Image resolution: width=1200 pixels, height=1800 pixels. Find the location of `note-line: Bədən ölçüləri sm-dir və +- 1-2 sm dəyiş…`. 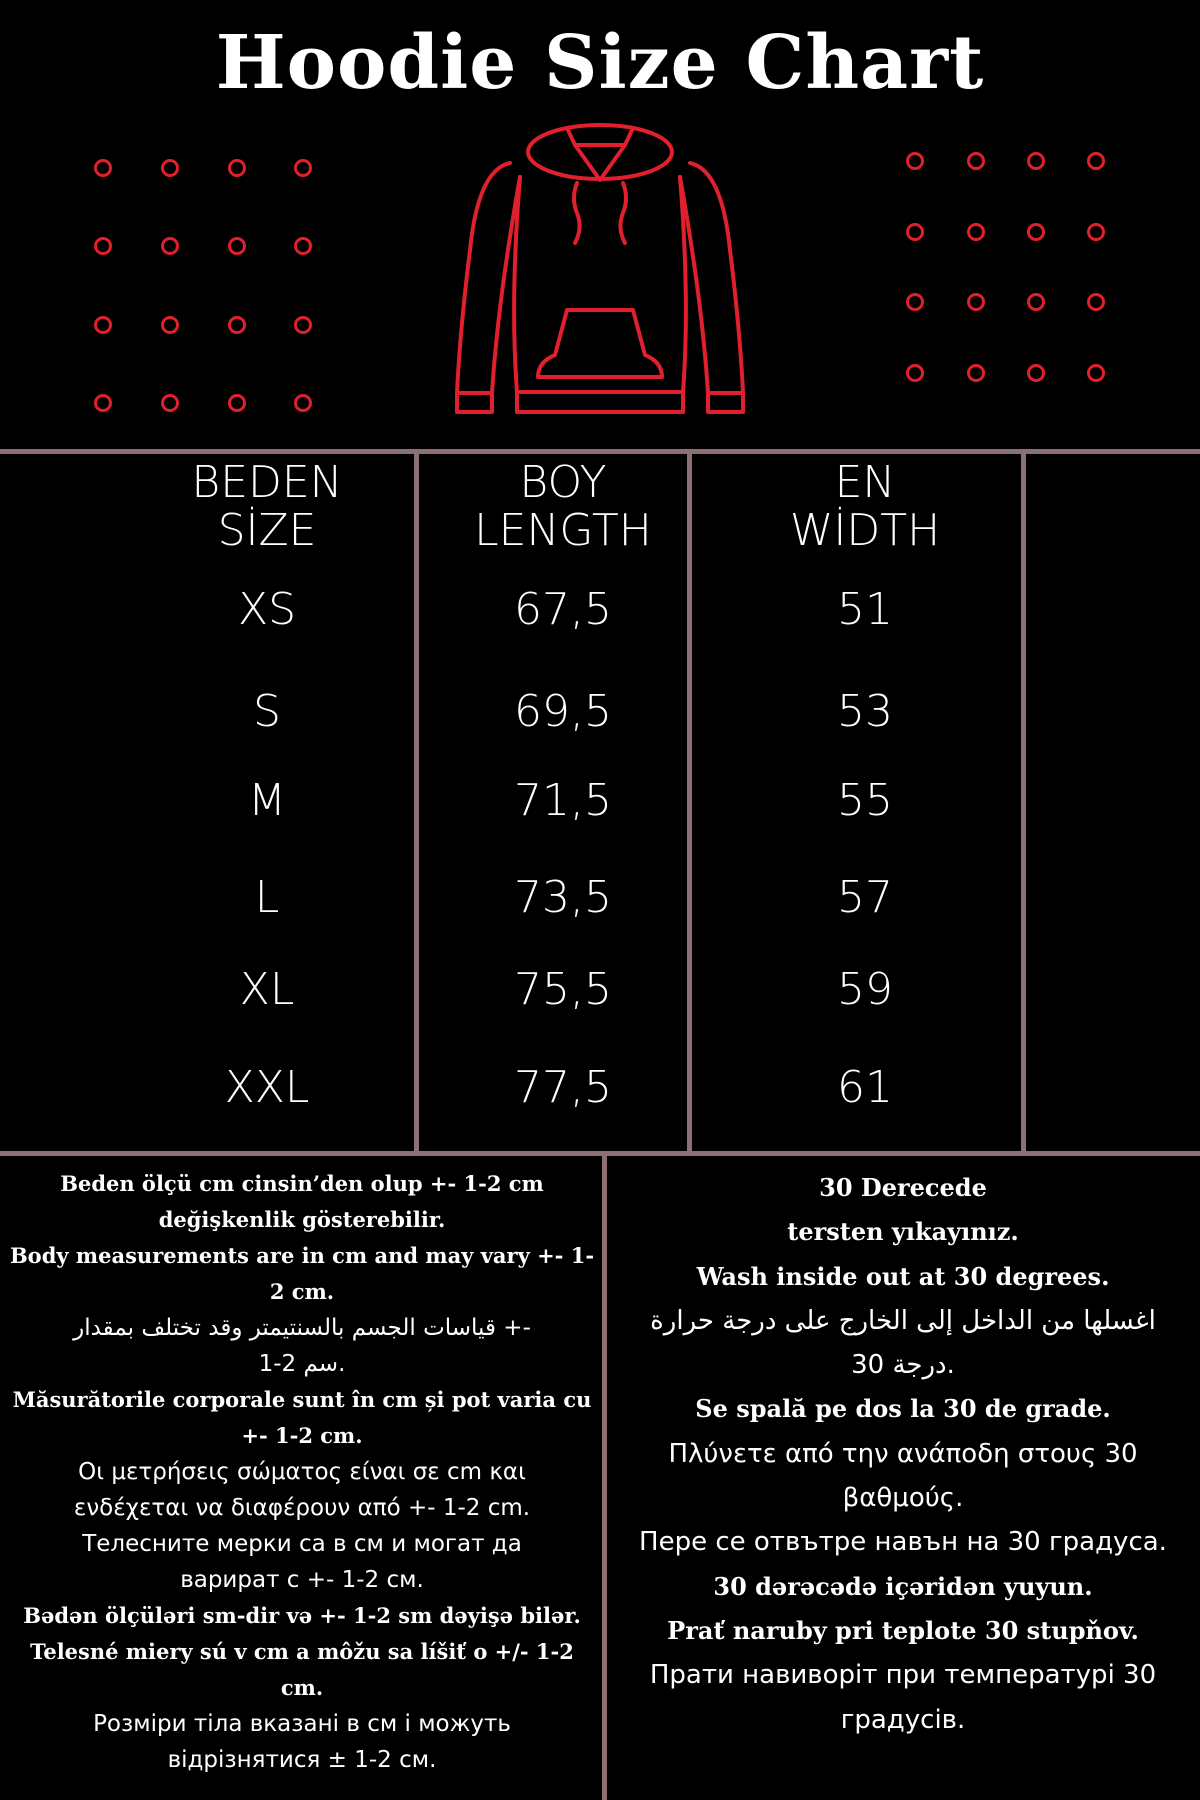

note-line: Bədən ölçüləri sm-dir və +- 1-2 sm dəyiş… is located at coordinates (302, 1615).